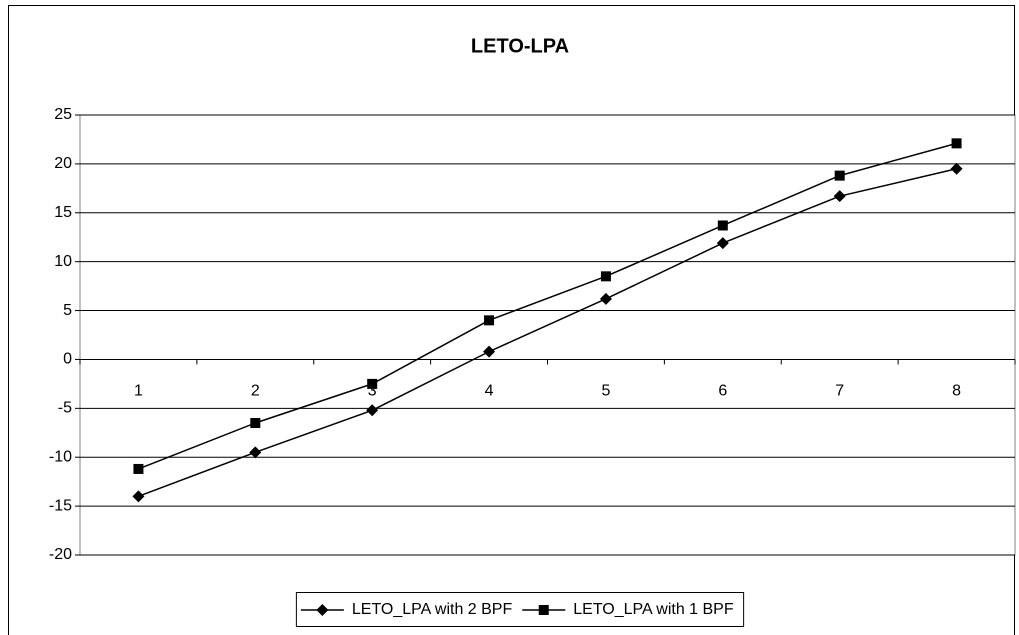 This screenshot has width=1019, height=635. I want to click on x-tick-label: 4, so click(489, 391).